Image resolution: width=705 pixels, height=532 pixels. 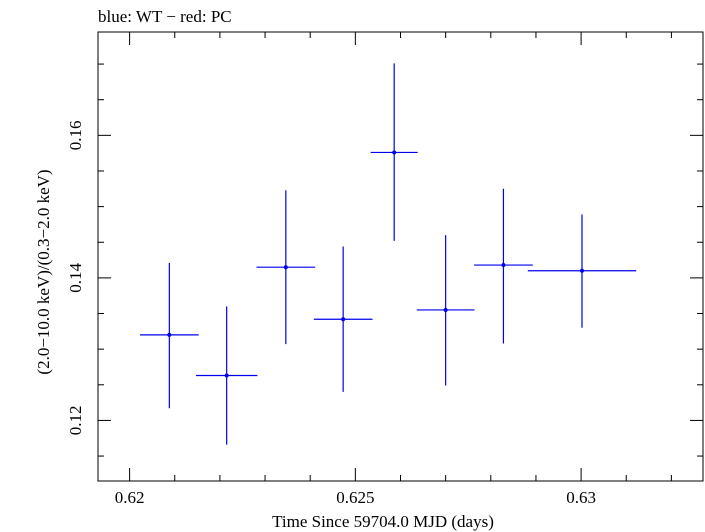 What do you see at coordinates (383, 521) in the screenshot?
I see `x-axis-label: Time Since 59704.0 MJD (days)` at bounding box center [383, 521].